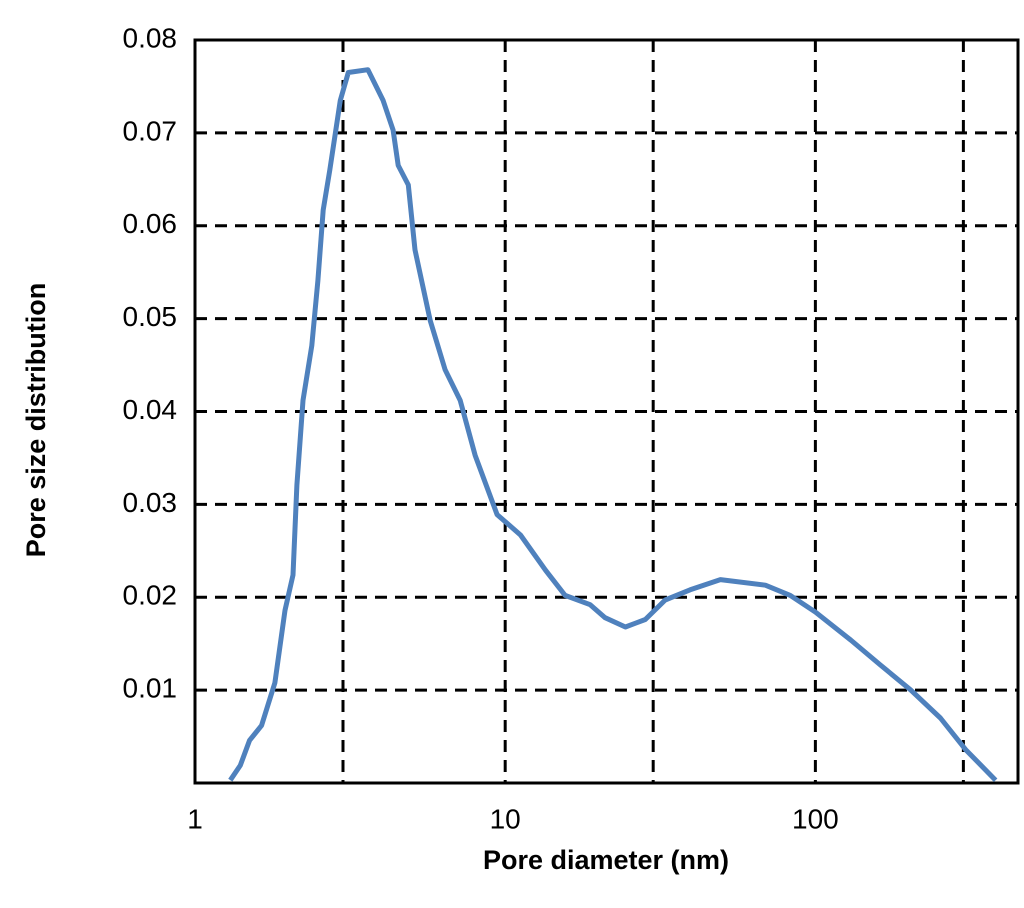  I want to click on y-axis-title: Pore size distribution, so click(36, 420).